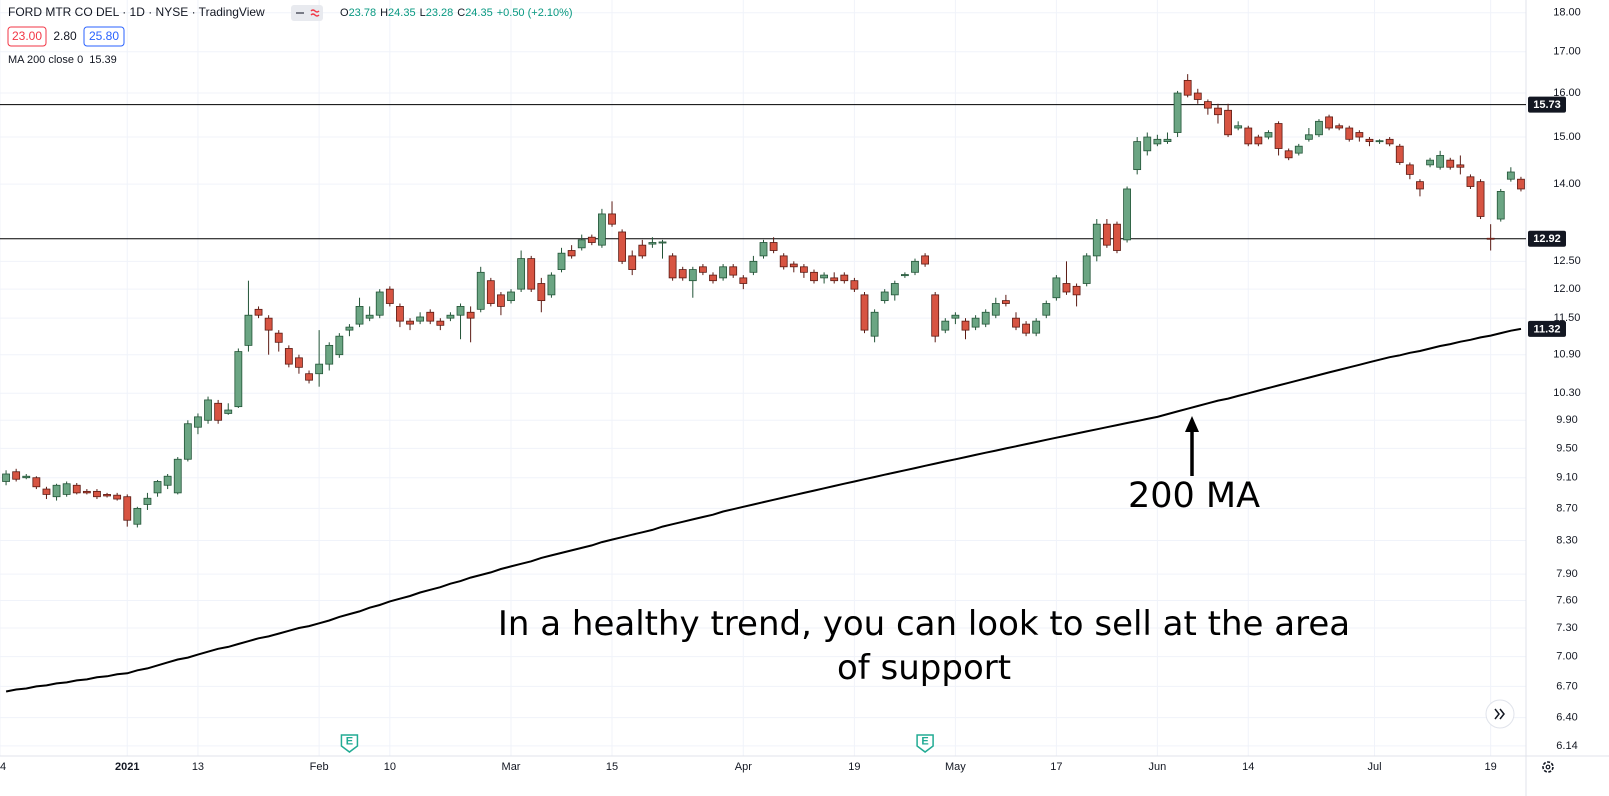 Image resolution: width=1609 pixels, height=796 pixels. I want to click on y-tick-label: 12.50, so click(1567, 261).